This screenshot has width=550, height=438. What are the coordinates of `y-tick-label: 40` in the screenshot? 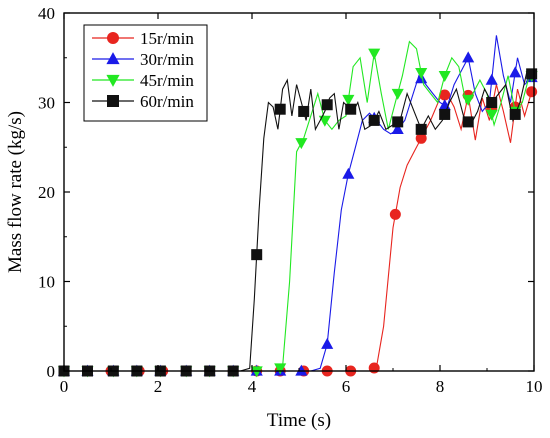 It's located at (46, 13).